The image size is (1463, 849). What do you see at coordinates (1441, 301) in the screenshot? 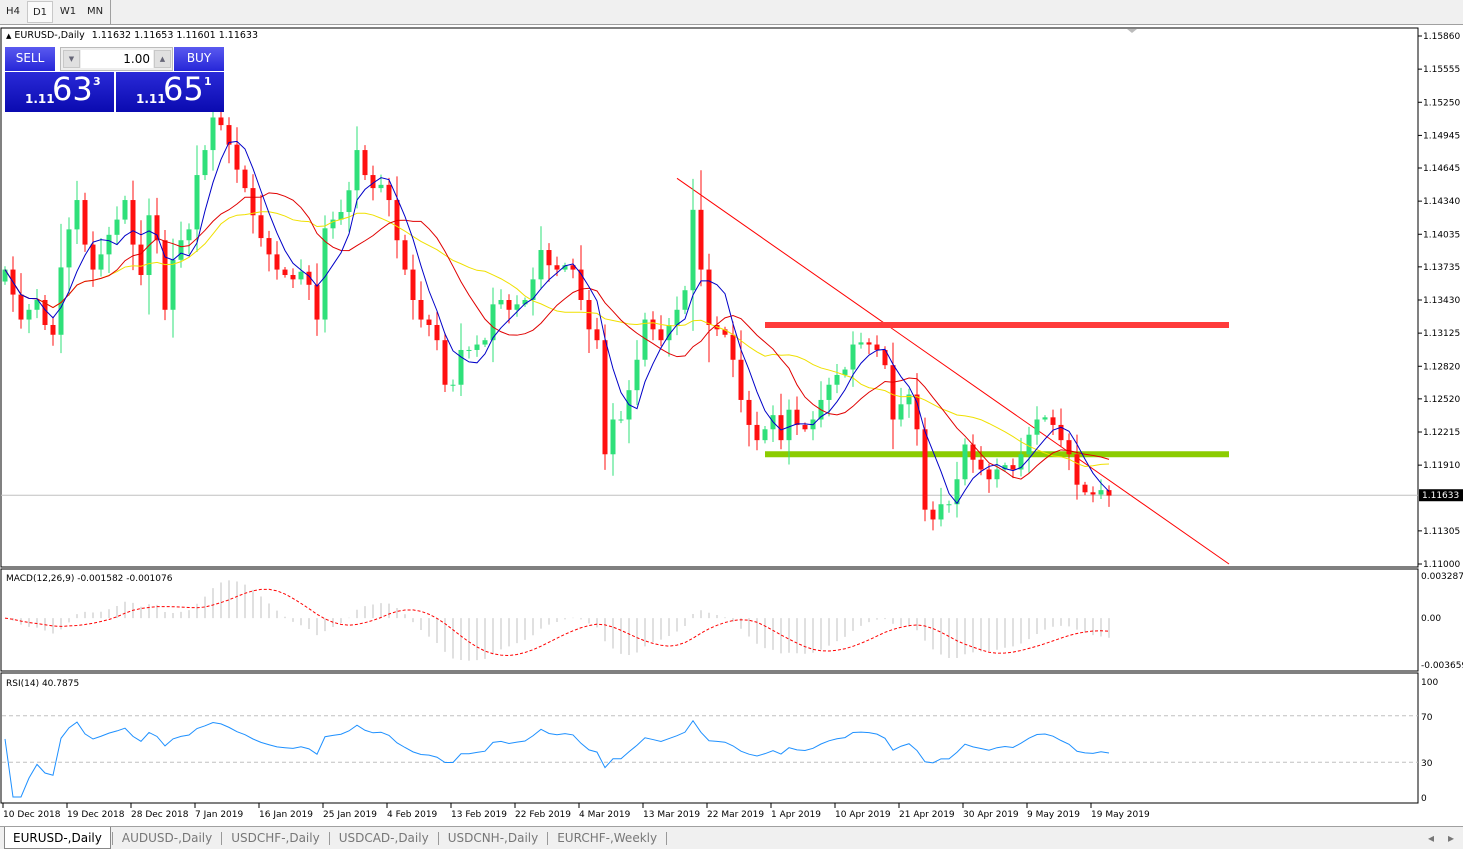
I see `price-tick-label: 1.13430` at bounding box center [1441, 301].